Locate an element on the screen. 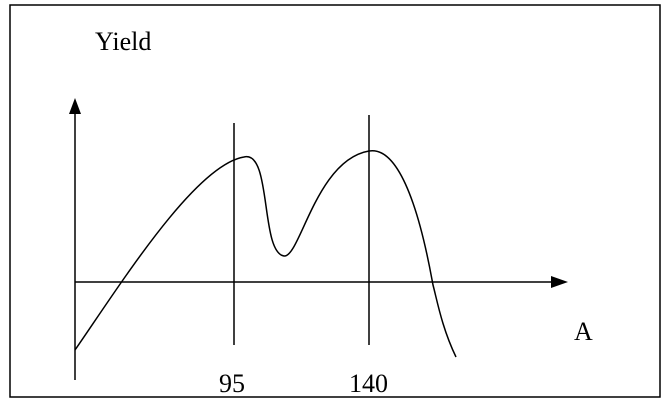  x-axis-label: A is located at coordinates (583, 331).